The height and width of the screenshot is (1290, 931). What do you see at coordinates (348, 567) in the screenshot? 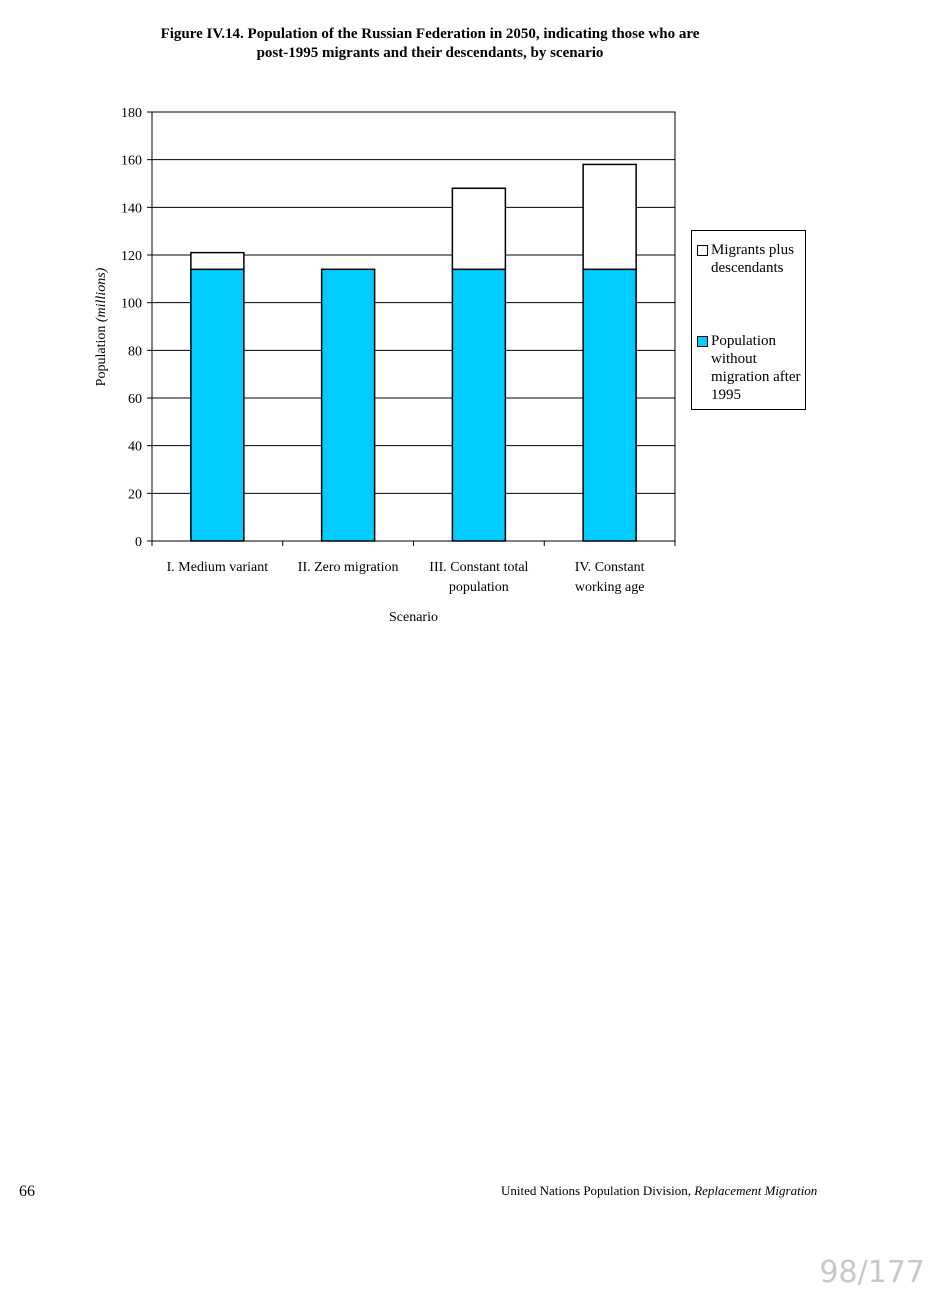
I see `x-tick-label: II. Zero migration` at bounding box center [348, 567].